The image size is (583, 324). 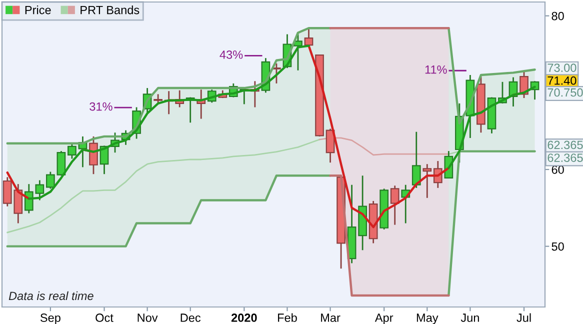 I want to click on text: 70.750, so click(x=565, y=92).